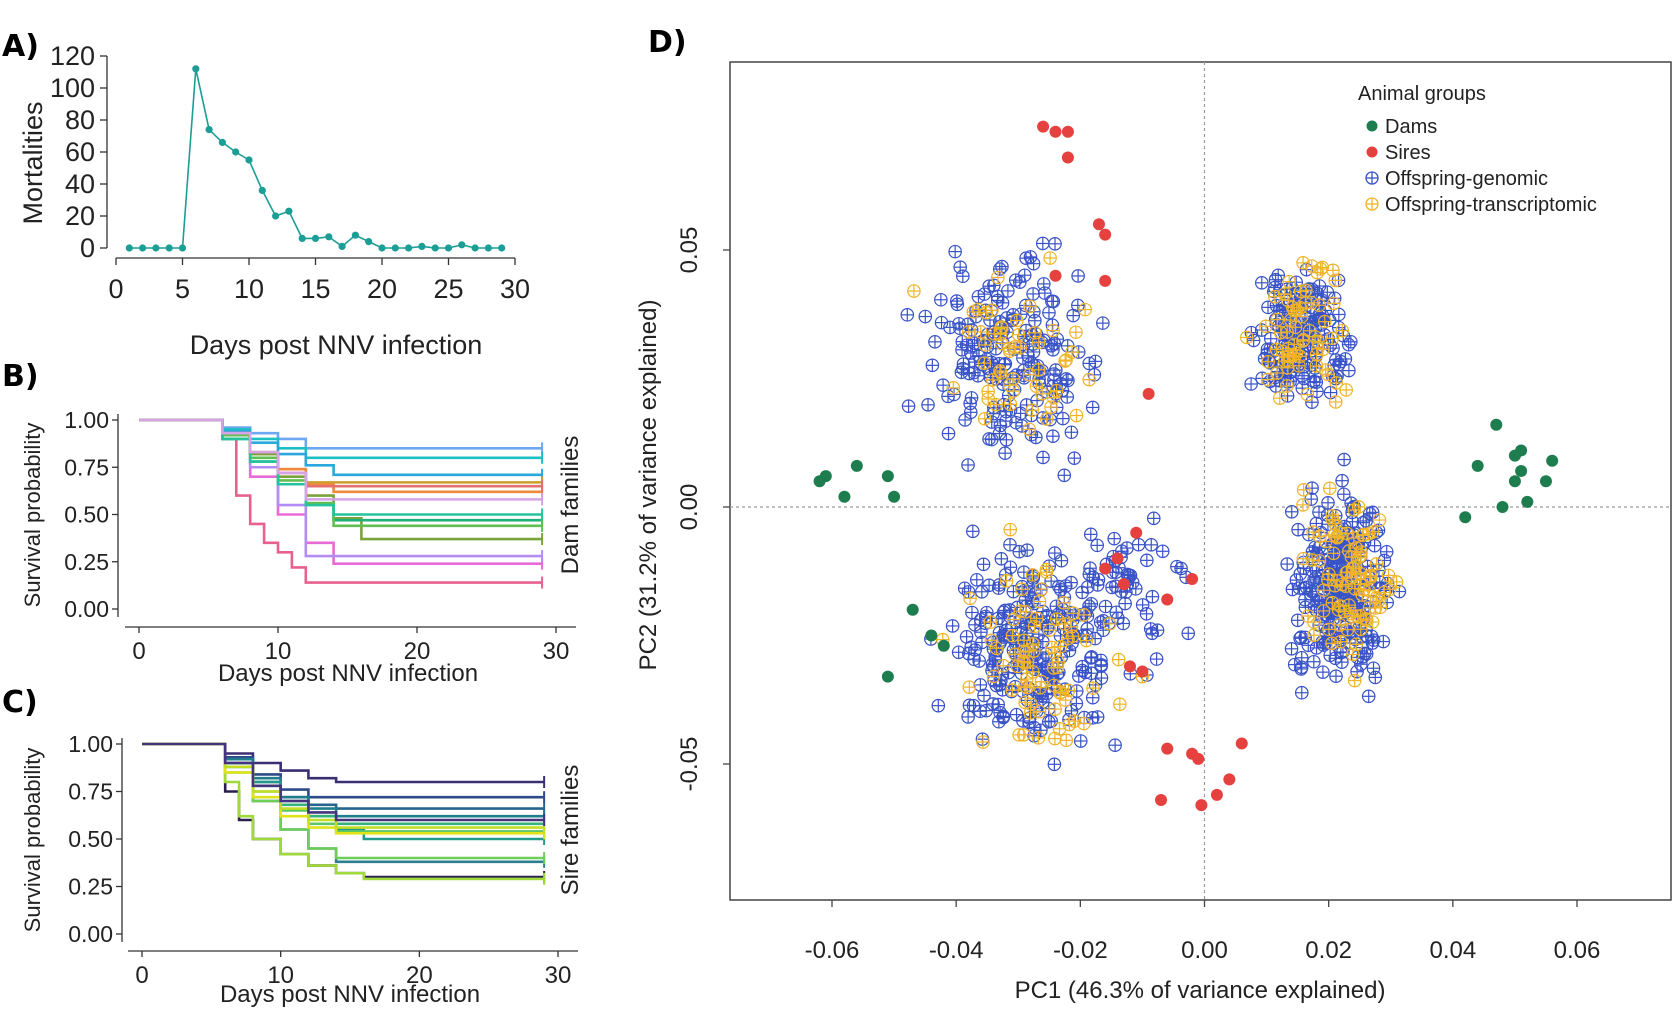 The height and width of the screenshot is (1034, 1674). Describe the element at coordinates (1372, 152) in the screenshot. I see `legend-marker-sires` at that location.